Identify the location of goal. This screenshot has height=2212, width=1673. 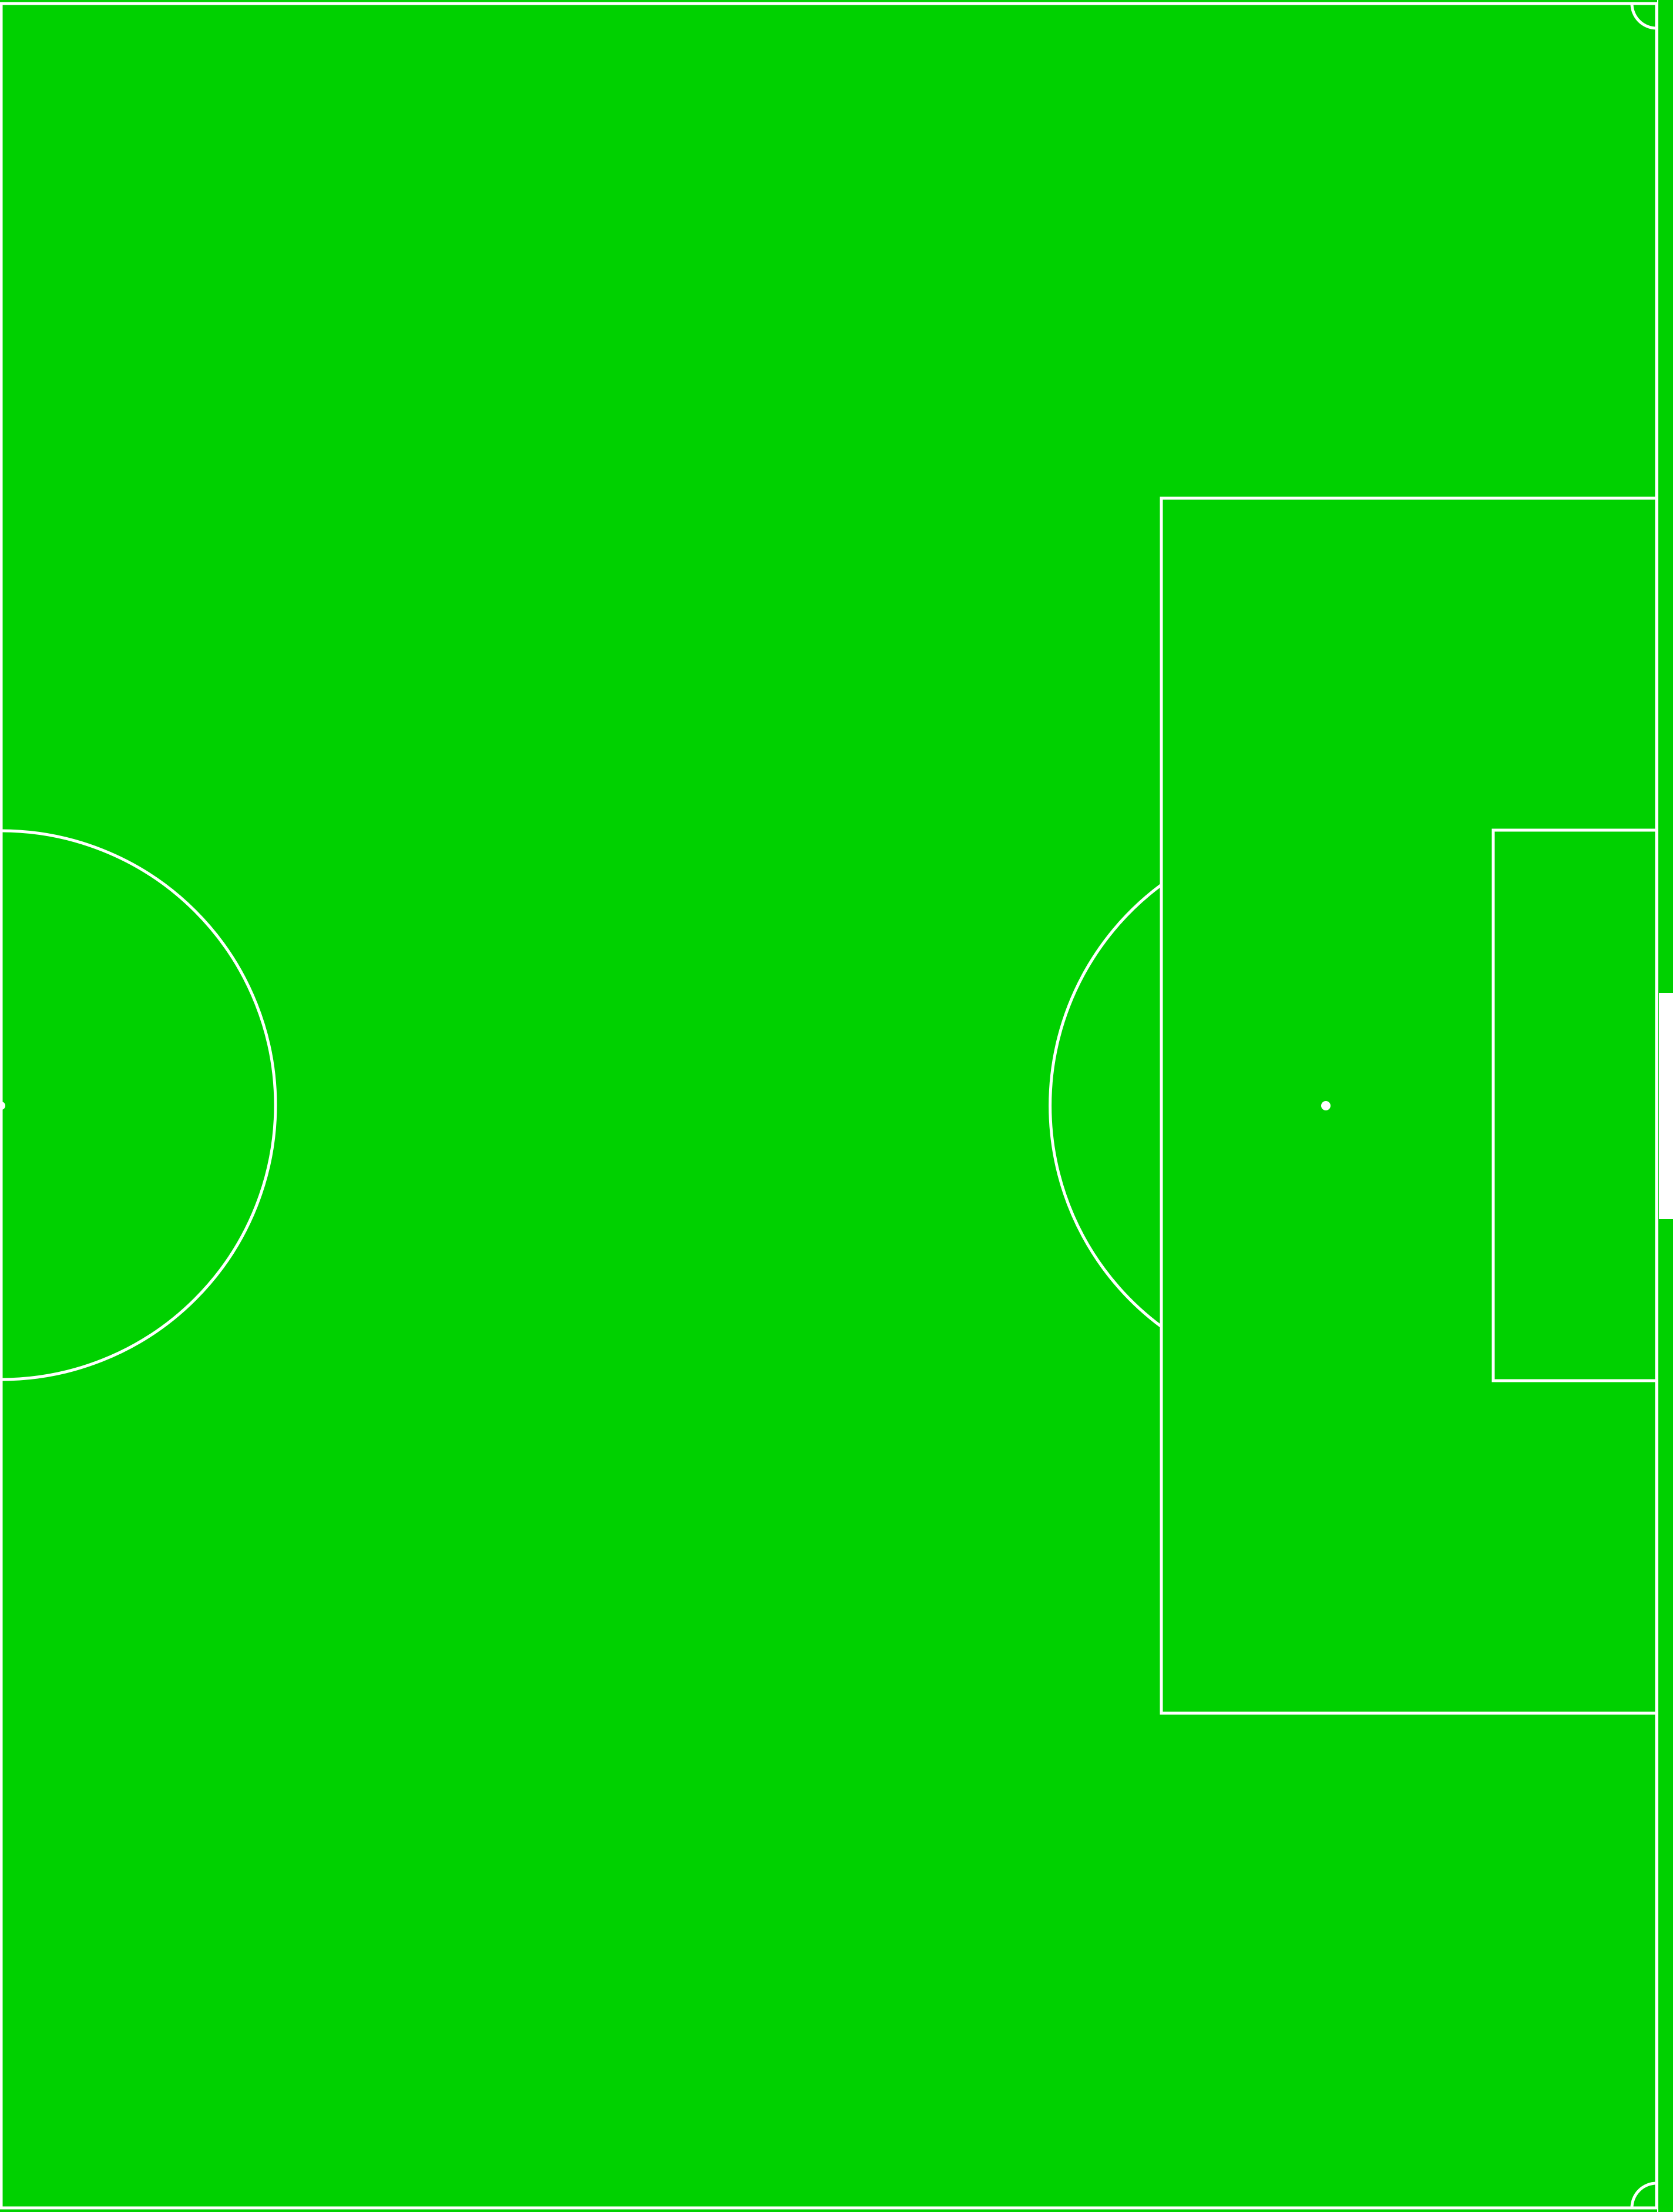
(1666, 1106).